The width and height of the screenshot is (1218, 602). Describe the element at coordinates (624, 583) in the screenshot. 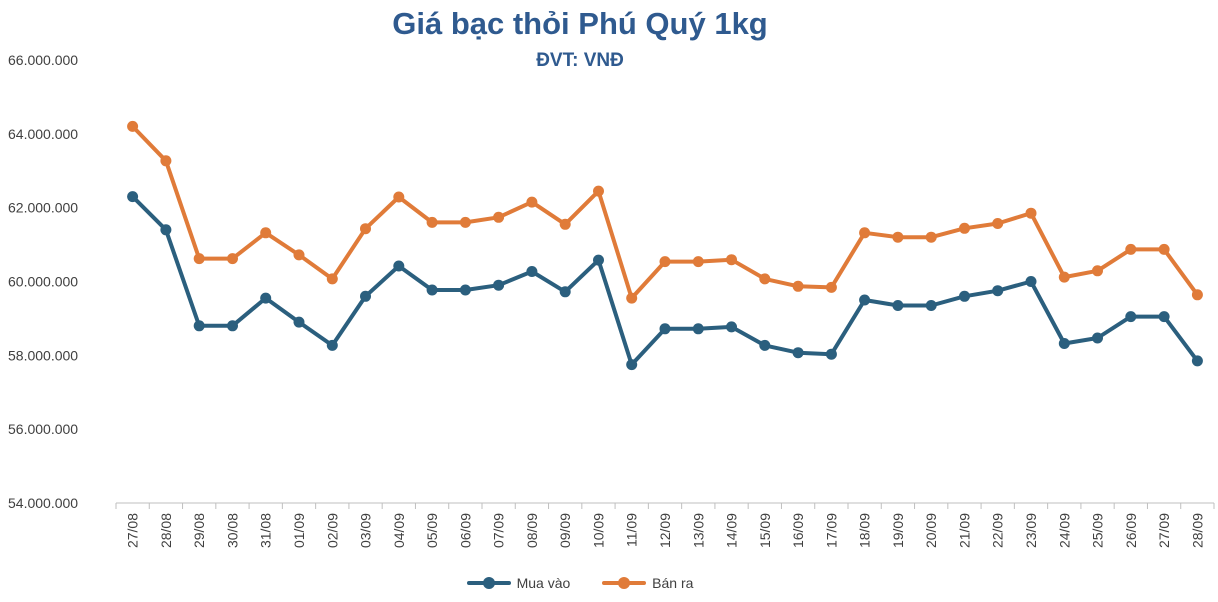

I see `legend-swatch-ban-ra` at that location.